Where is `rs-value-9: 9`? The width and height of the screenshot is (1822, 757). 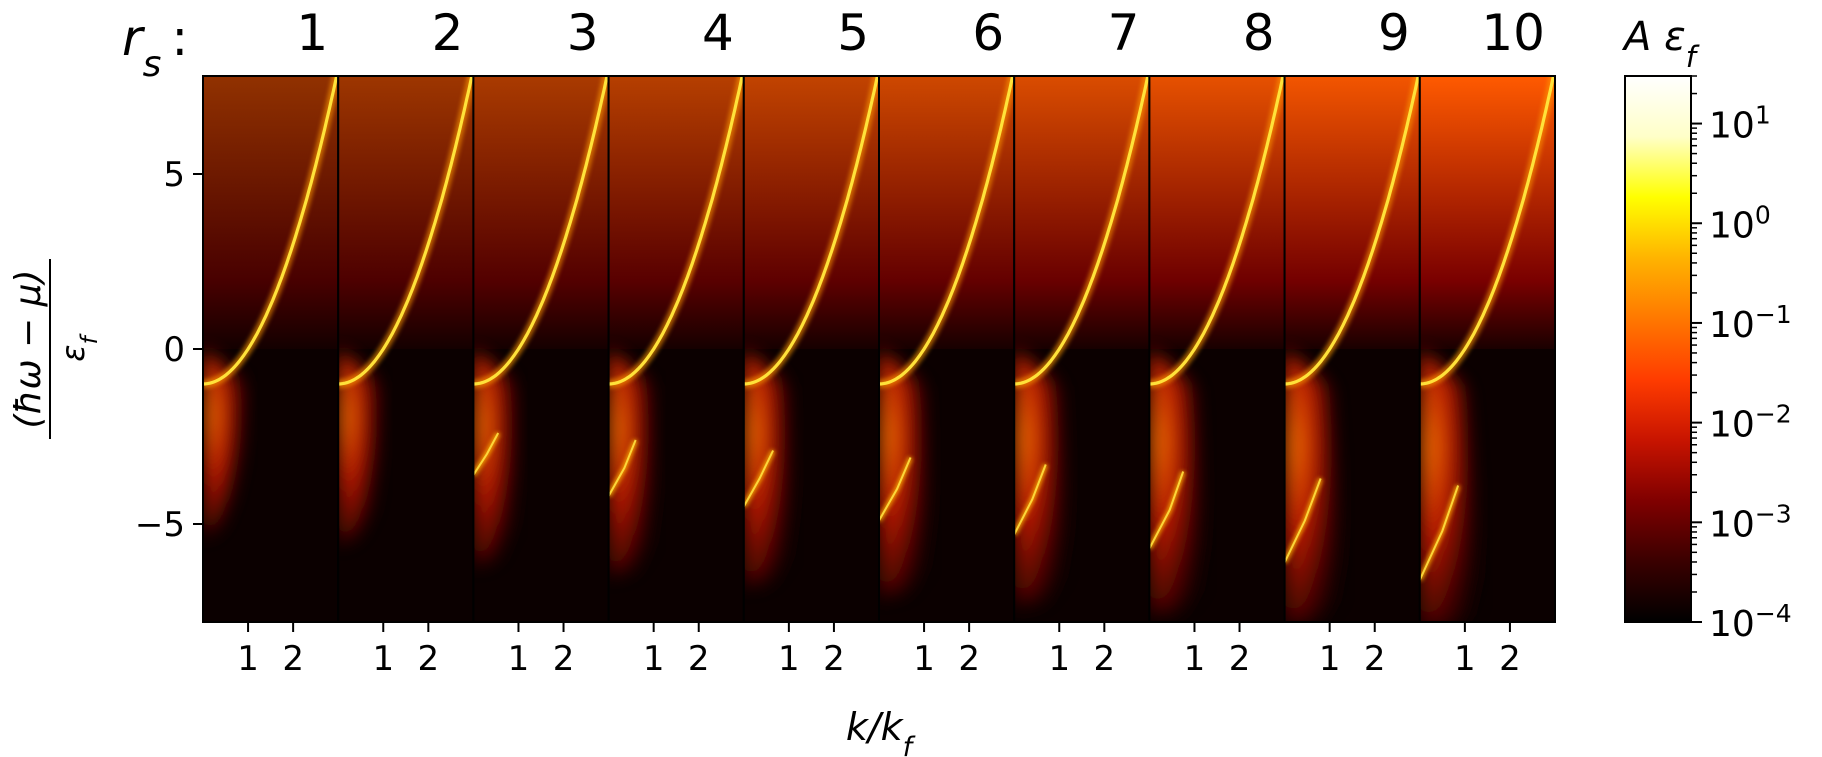
rs-value-9: 9 is located at coordinates (1394, 33).